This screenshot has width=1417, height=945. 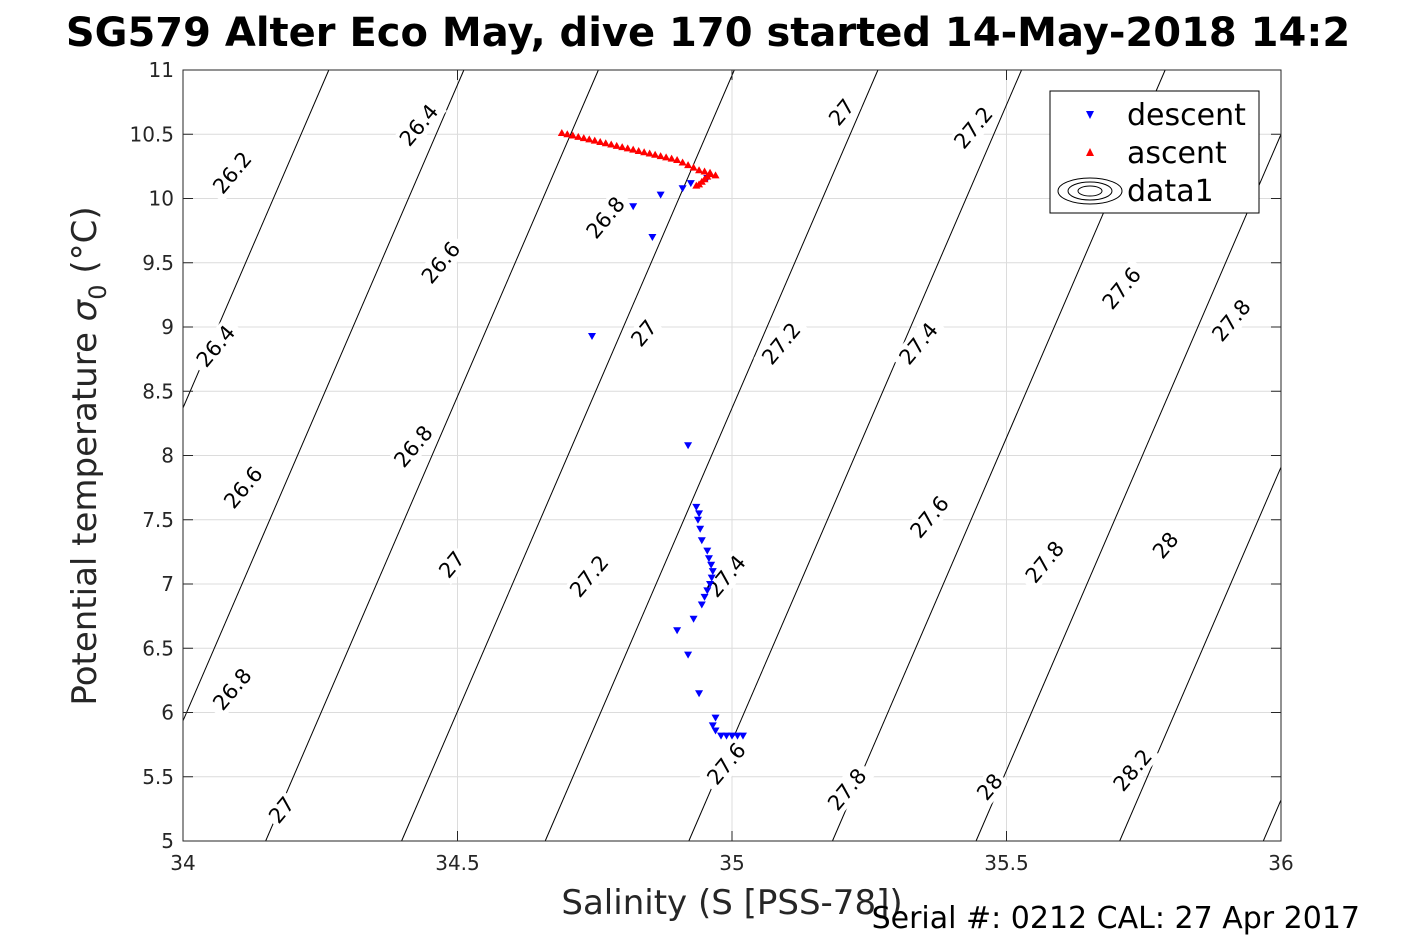 I want to click on contour-label: 26.2, so click(x=232, y=172).